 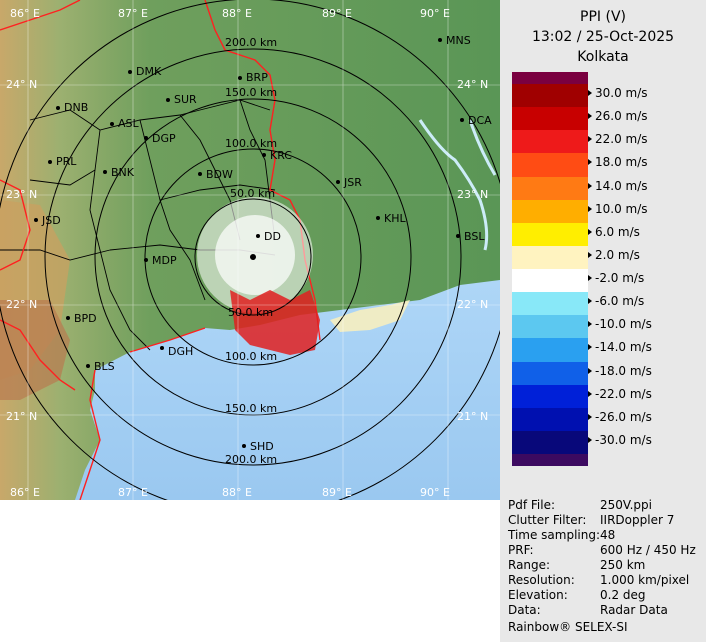 What do you see at coordinates (180, 351) in the screenshot?
I see `svg-text: DGH` at bounding box center [180, 351].